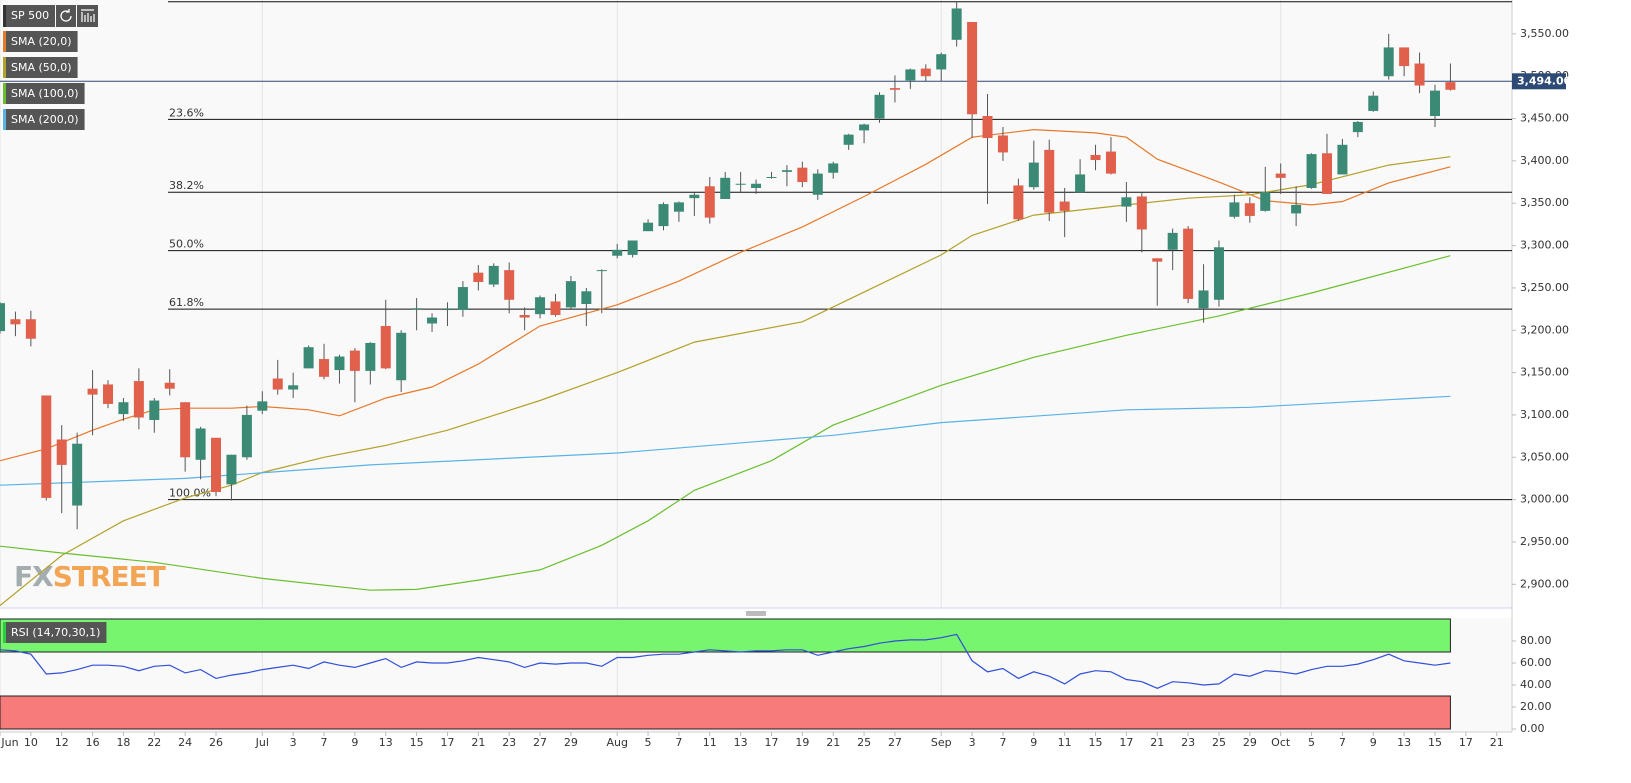 The height and width of the screenshot is (783, 1631). I want to click on x-tick-label: 18, so click(123, 742).